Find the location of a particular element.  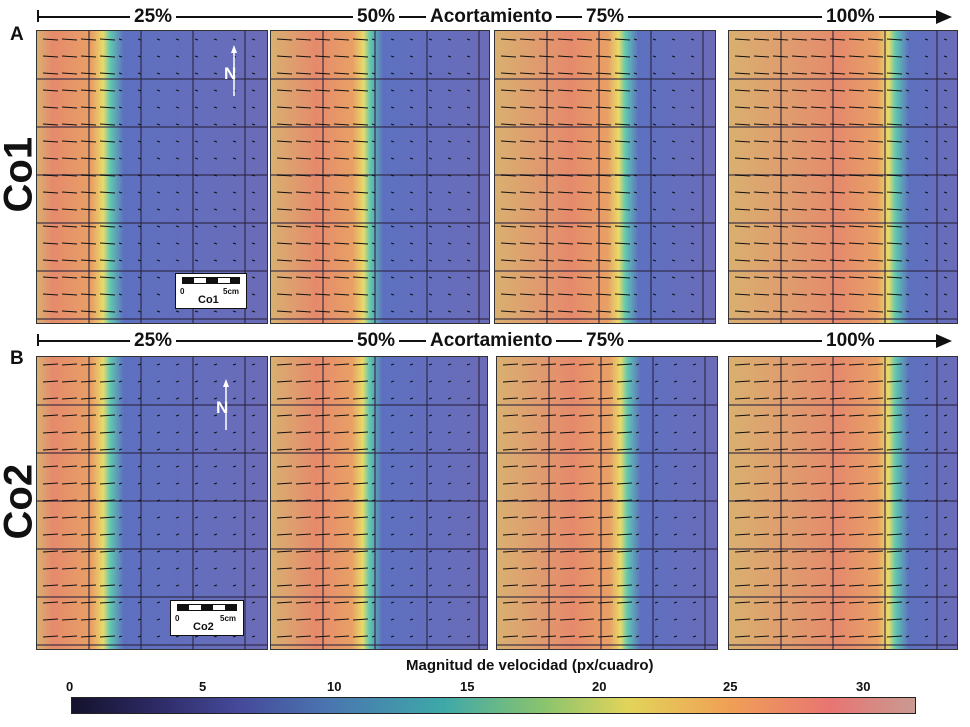

colorbar-tick: 25 is located at coordinates (730, 686).